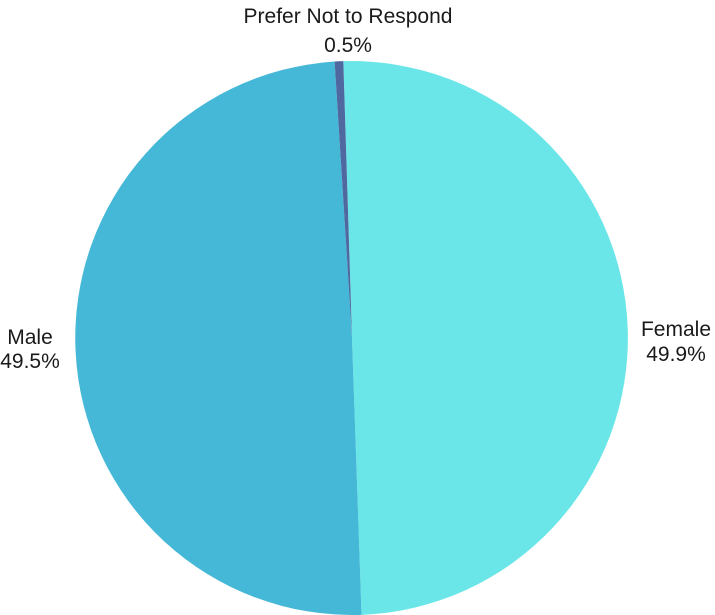  I want to click on slice-value-label-male: 49.5%, so click(30, 361).